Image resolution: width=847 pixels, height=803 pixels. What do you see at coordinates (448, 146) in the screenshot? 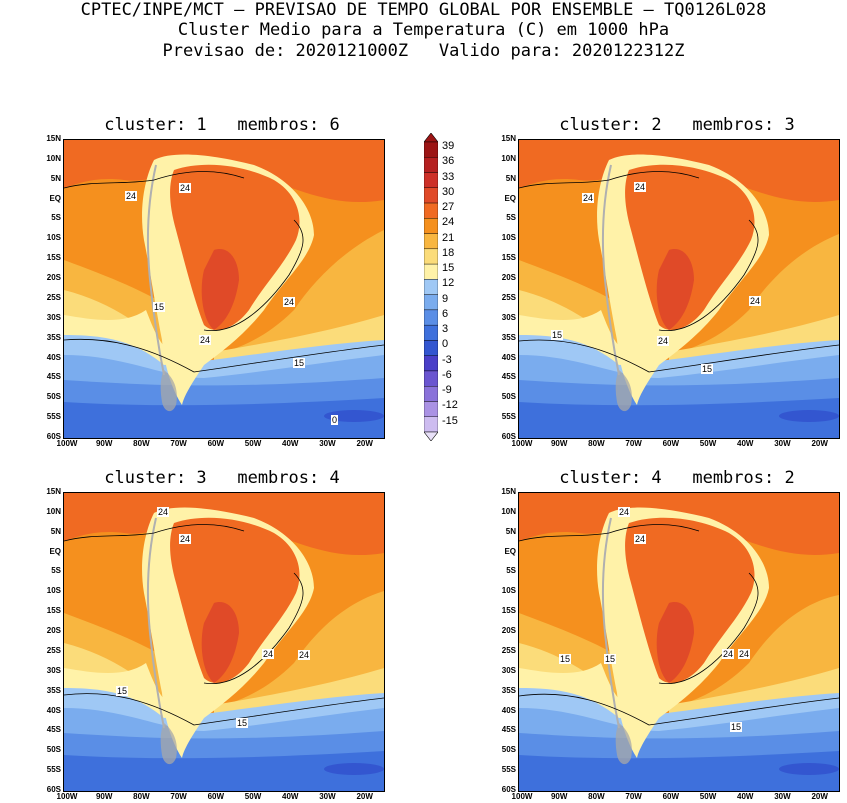
I see `colorbar-tick-label: 39` at bounding box center [448, 146].